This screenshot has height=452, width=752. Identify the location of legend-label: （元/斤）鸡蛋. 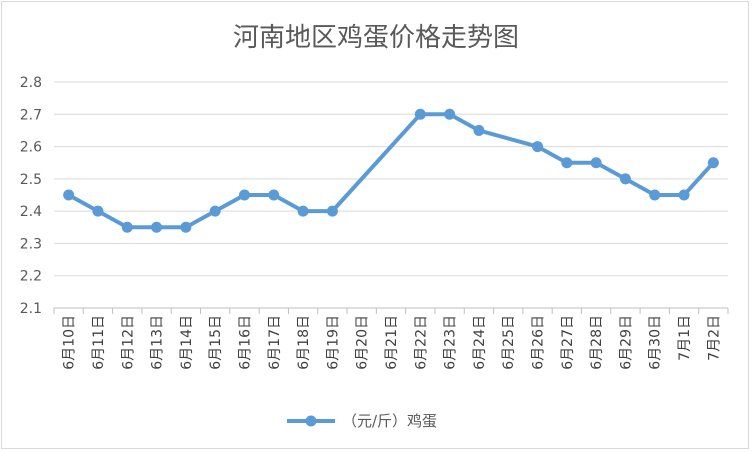
(389, 421).